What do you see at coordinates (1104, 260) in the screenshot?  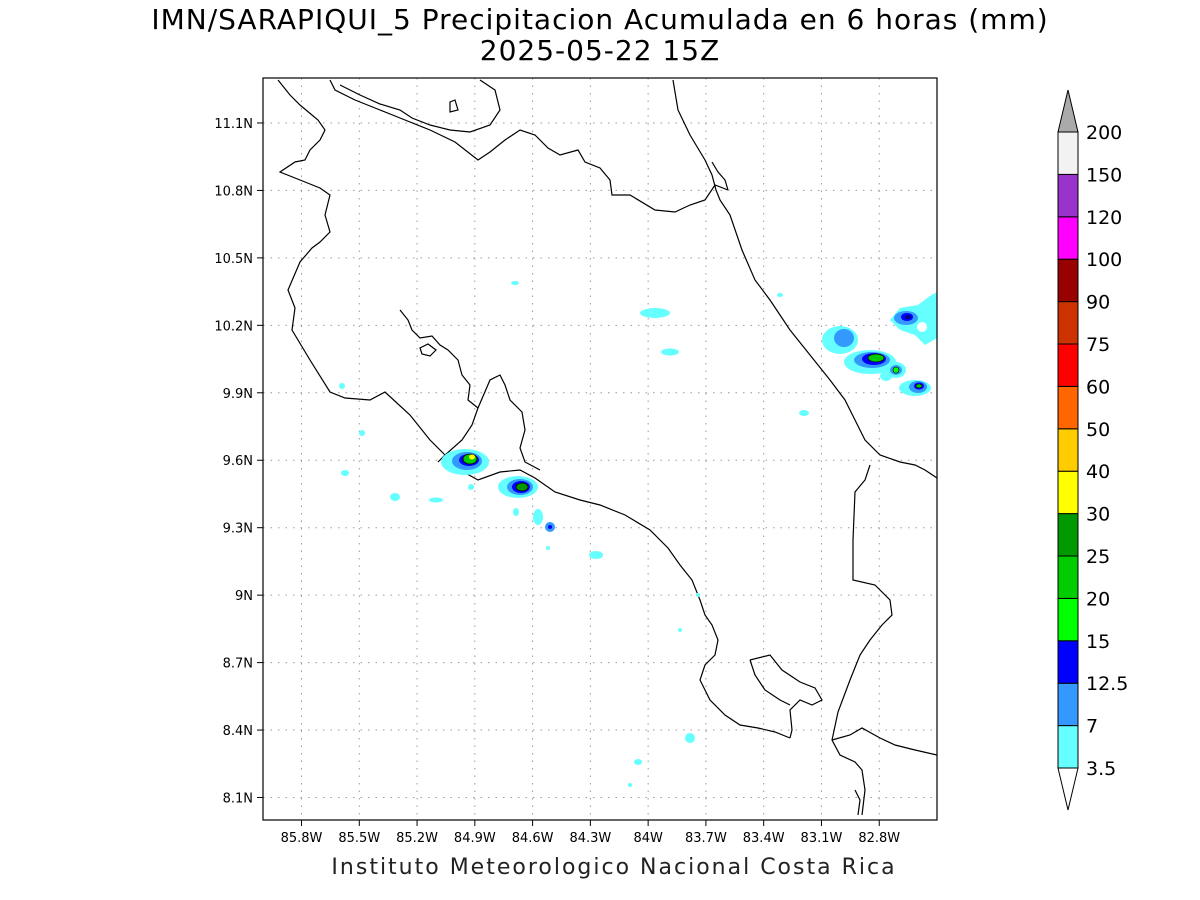 I see `colorbar-label: 100` at bounding box center [1104, 260].